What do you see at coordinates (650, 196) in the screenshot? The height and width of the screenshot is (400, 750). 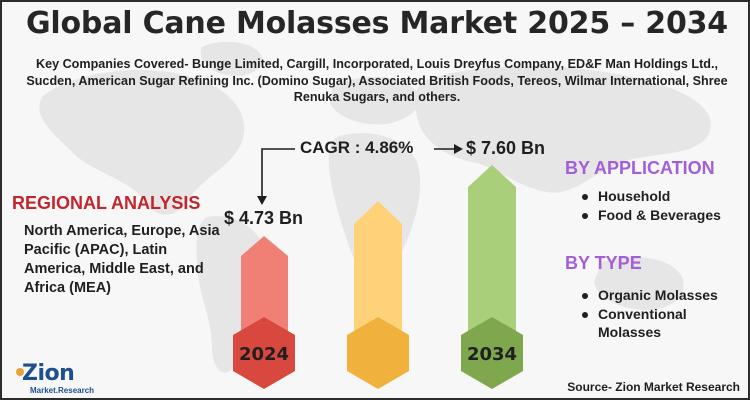 I see `list-item: Household` at bounding box center [650, 196].